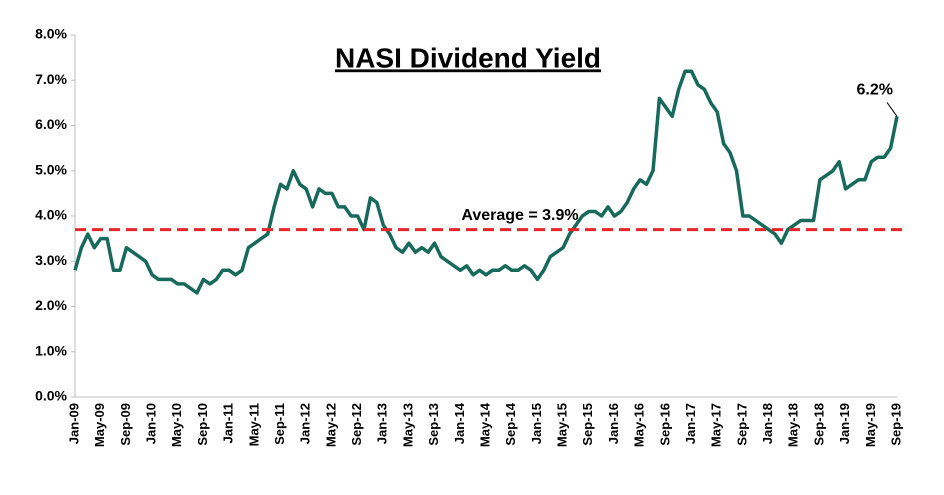  I want to click on x-tick-label: Jan-16, so click(613, 423).